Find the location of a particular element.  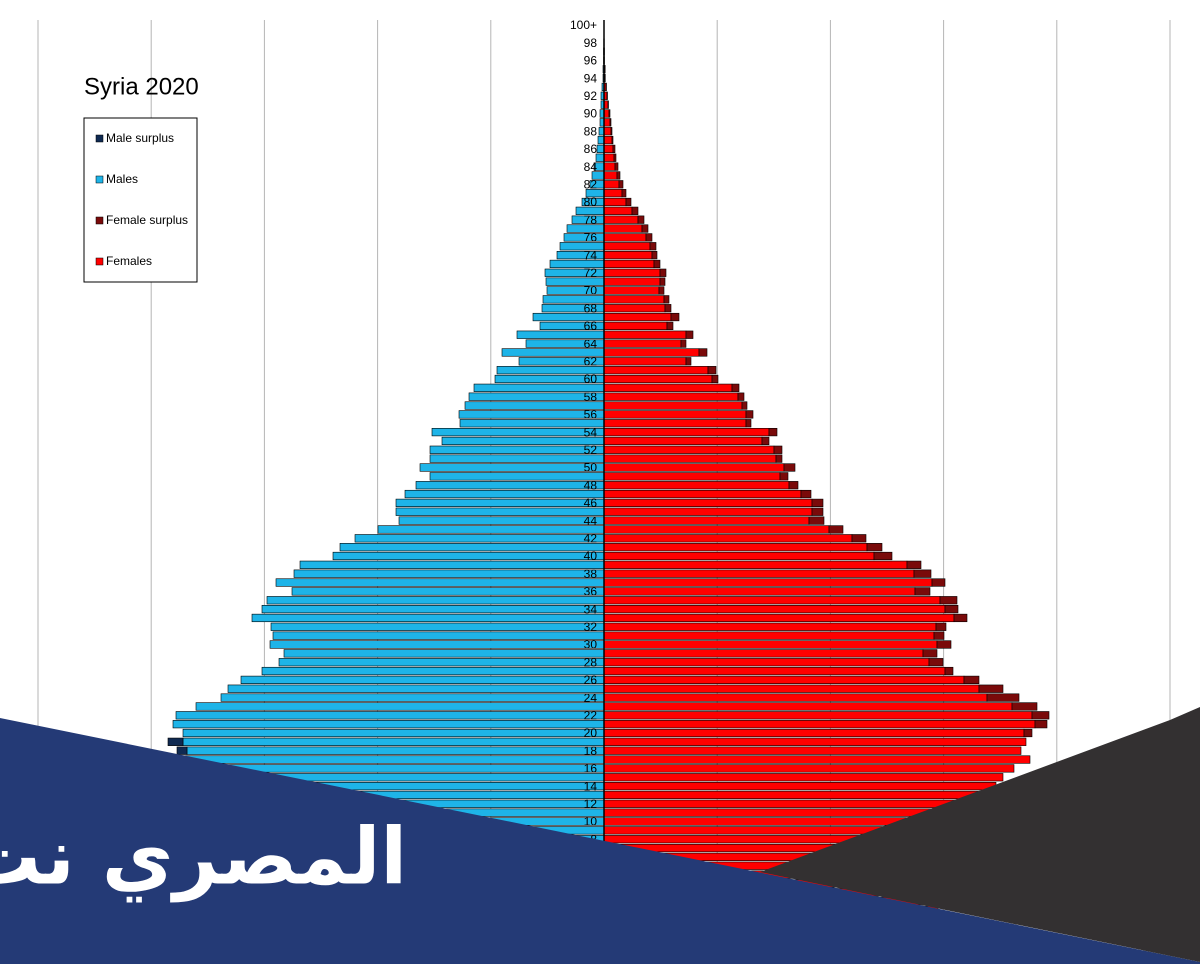

age-label: 72 is located at coordinates (591, 273).